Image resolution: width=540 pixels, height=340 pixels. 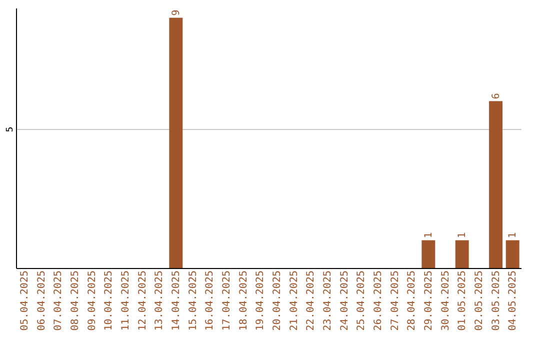 What do you see at coordinates (42, 300) in the screenshot?
I see `x-tick-label: 06.04.2025` at bounding box center [42, 300].